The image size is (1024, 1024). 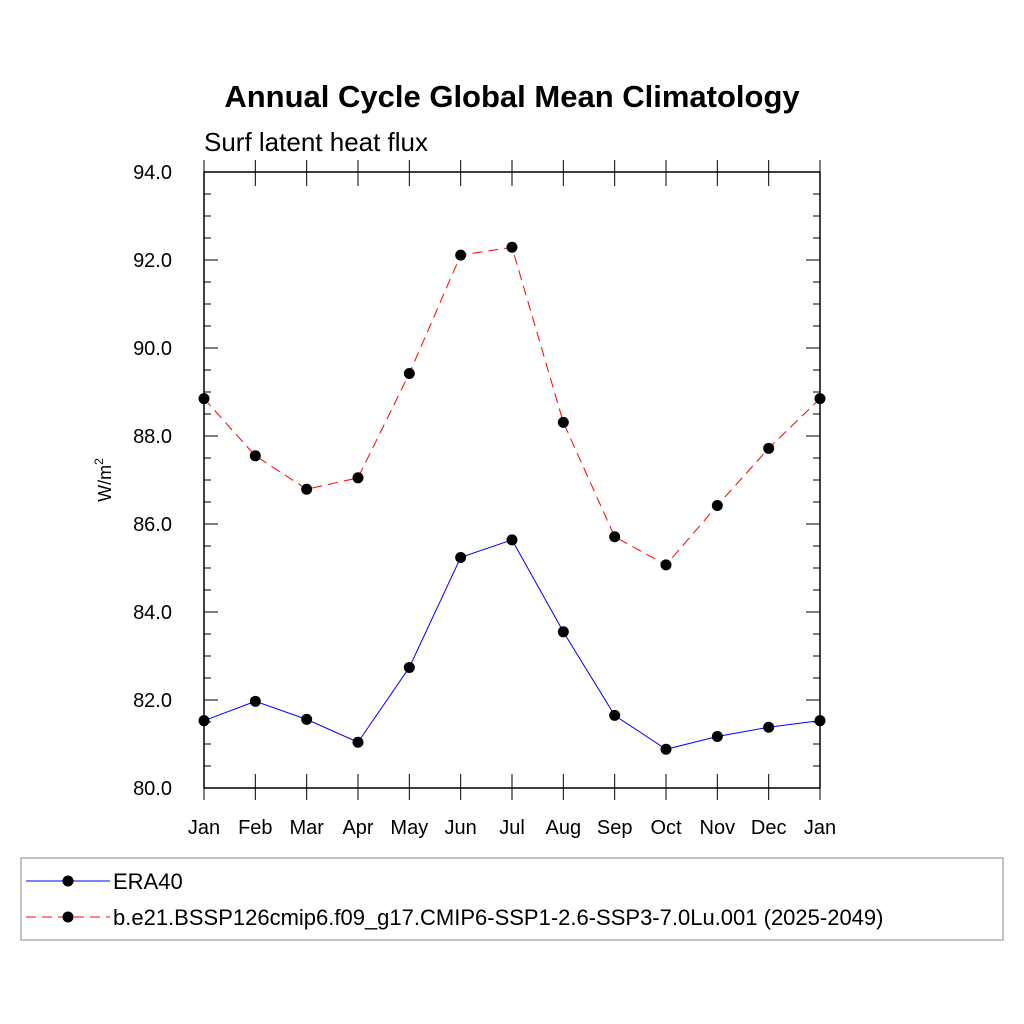 I want to click on legend-label-1: ERA40, so click(x=148, y=881).